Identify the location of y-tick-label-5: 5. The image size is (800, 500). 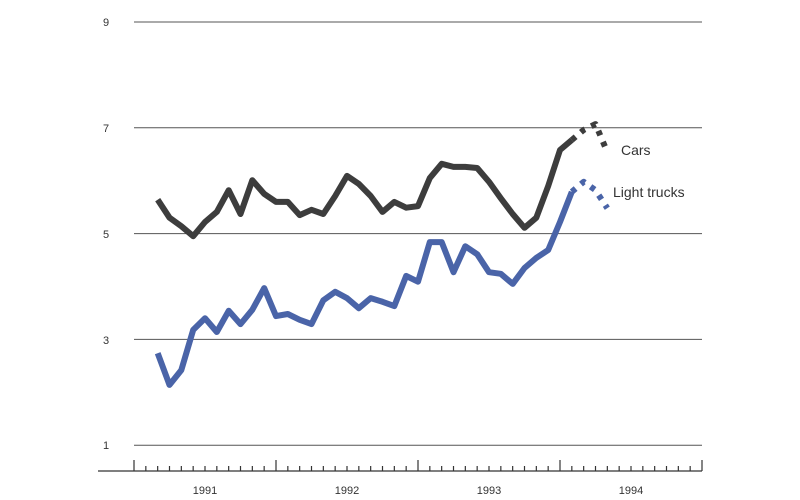
(106, 235).